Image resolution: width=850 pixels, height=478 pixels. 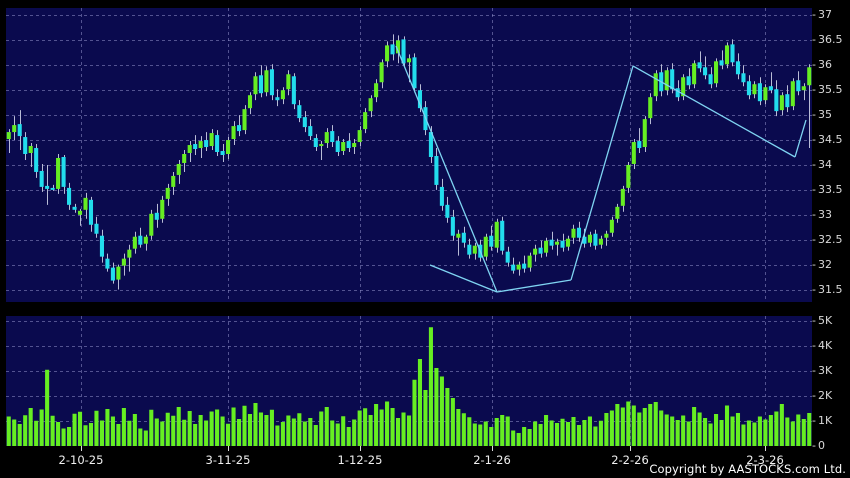 I want to click on price-axis-tick: -36.5, so click(x=827, y=40).